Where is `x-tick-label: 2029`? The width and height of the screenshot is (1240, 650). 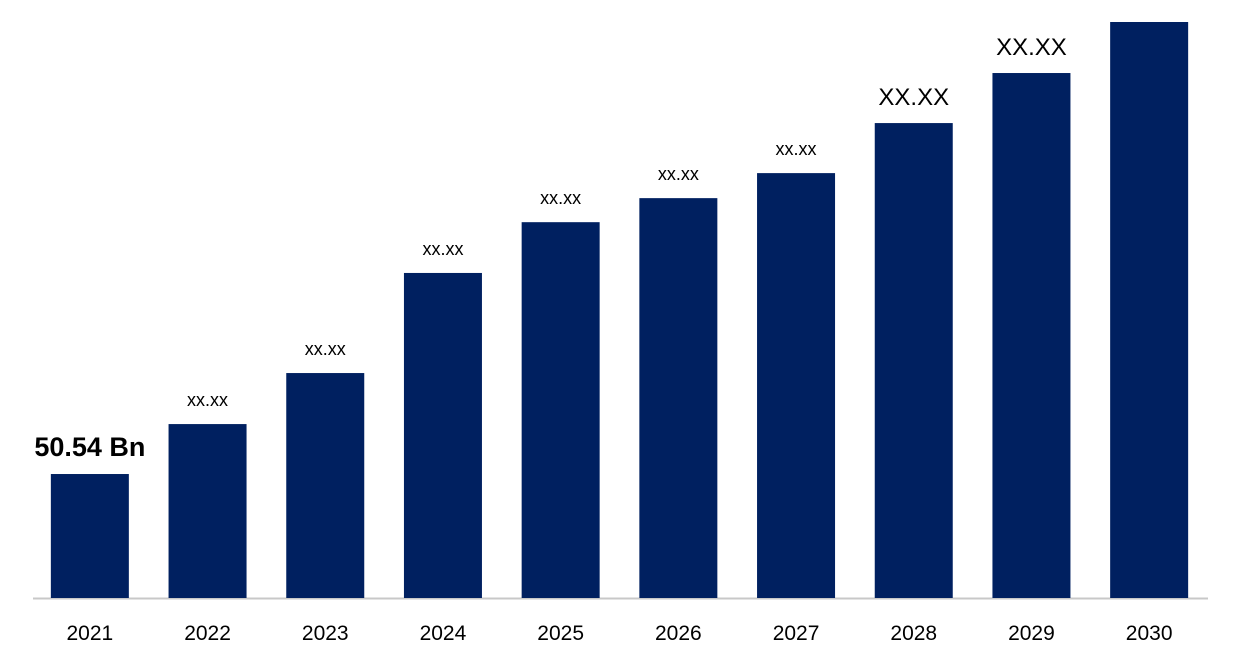 x-tick-label: 2029 is located at coordinates (1031, 633).